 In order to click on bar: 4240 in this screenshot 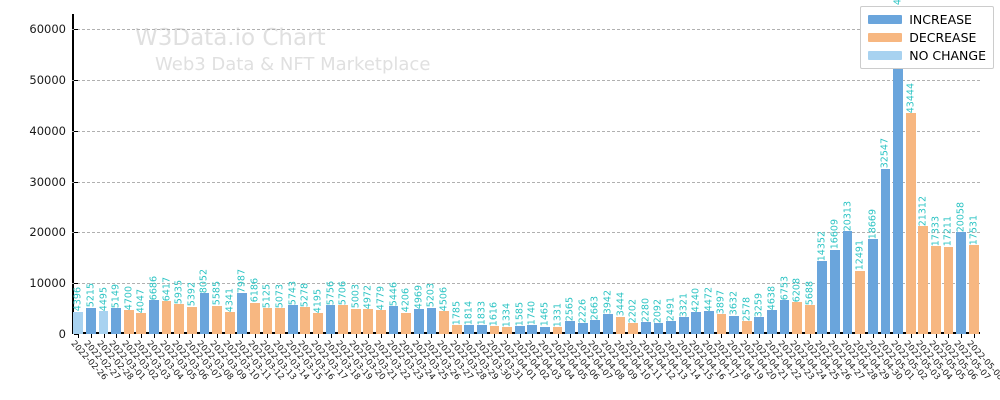, I will do `click(696, 174)`.